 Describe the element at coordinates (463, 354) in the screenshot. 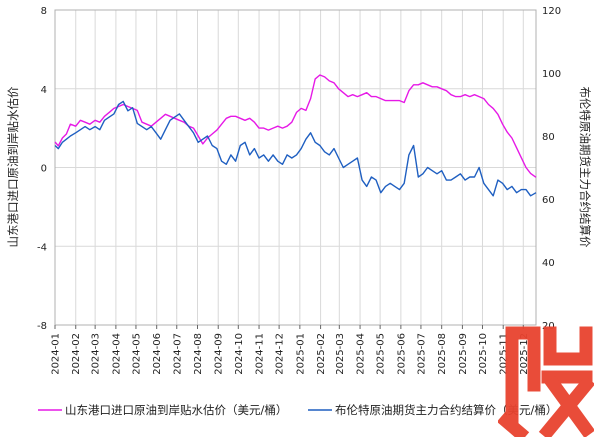

I see `x-tick-label: 2025-09` at that location.